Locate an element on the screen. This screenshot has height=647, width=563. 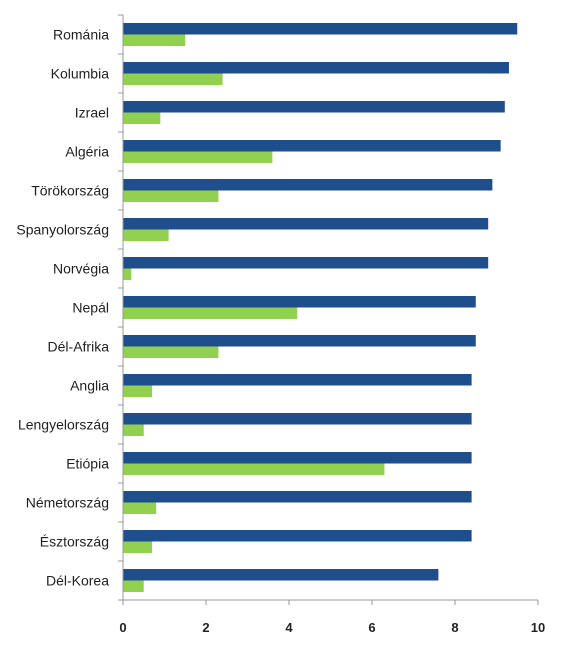
category-label: Anglia is located at coordinates (89, 386).